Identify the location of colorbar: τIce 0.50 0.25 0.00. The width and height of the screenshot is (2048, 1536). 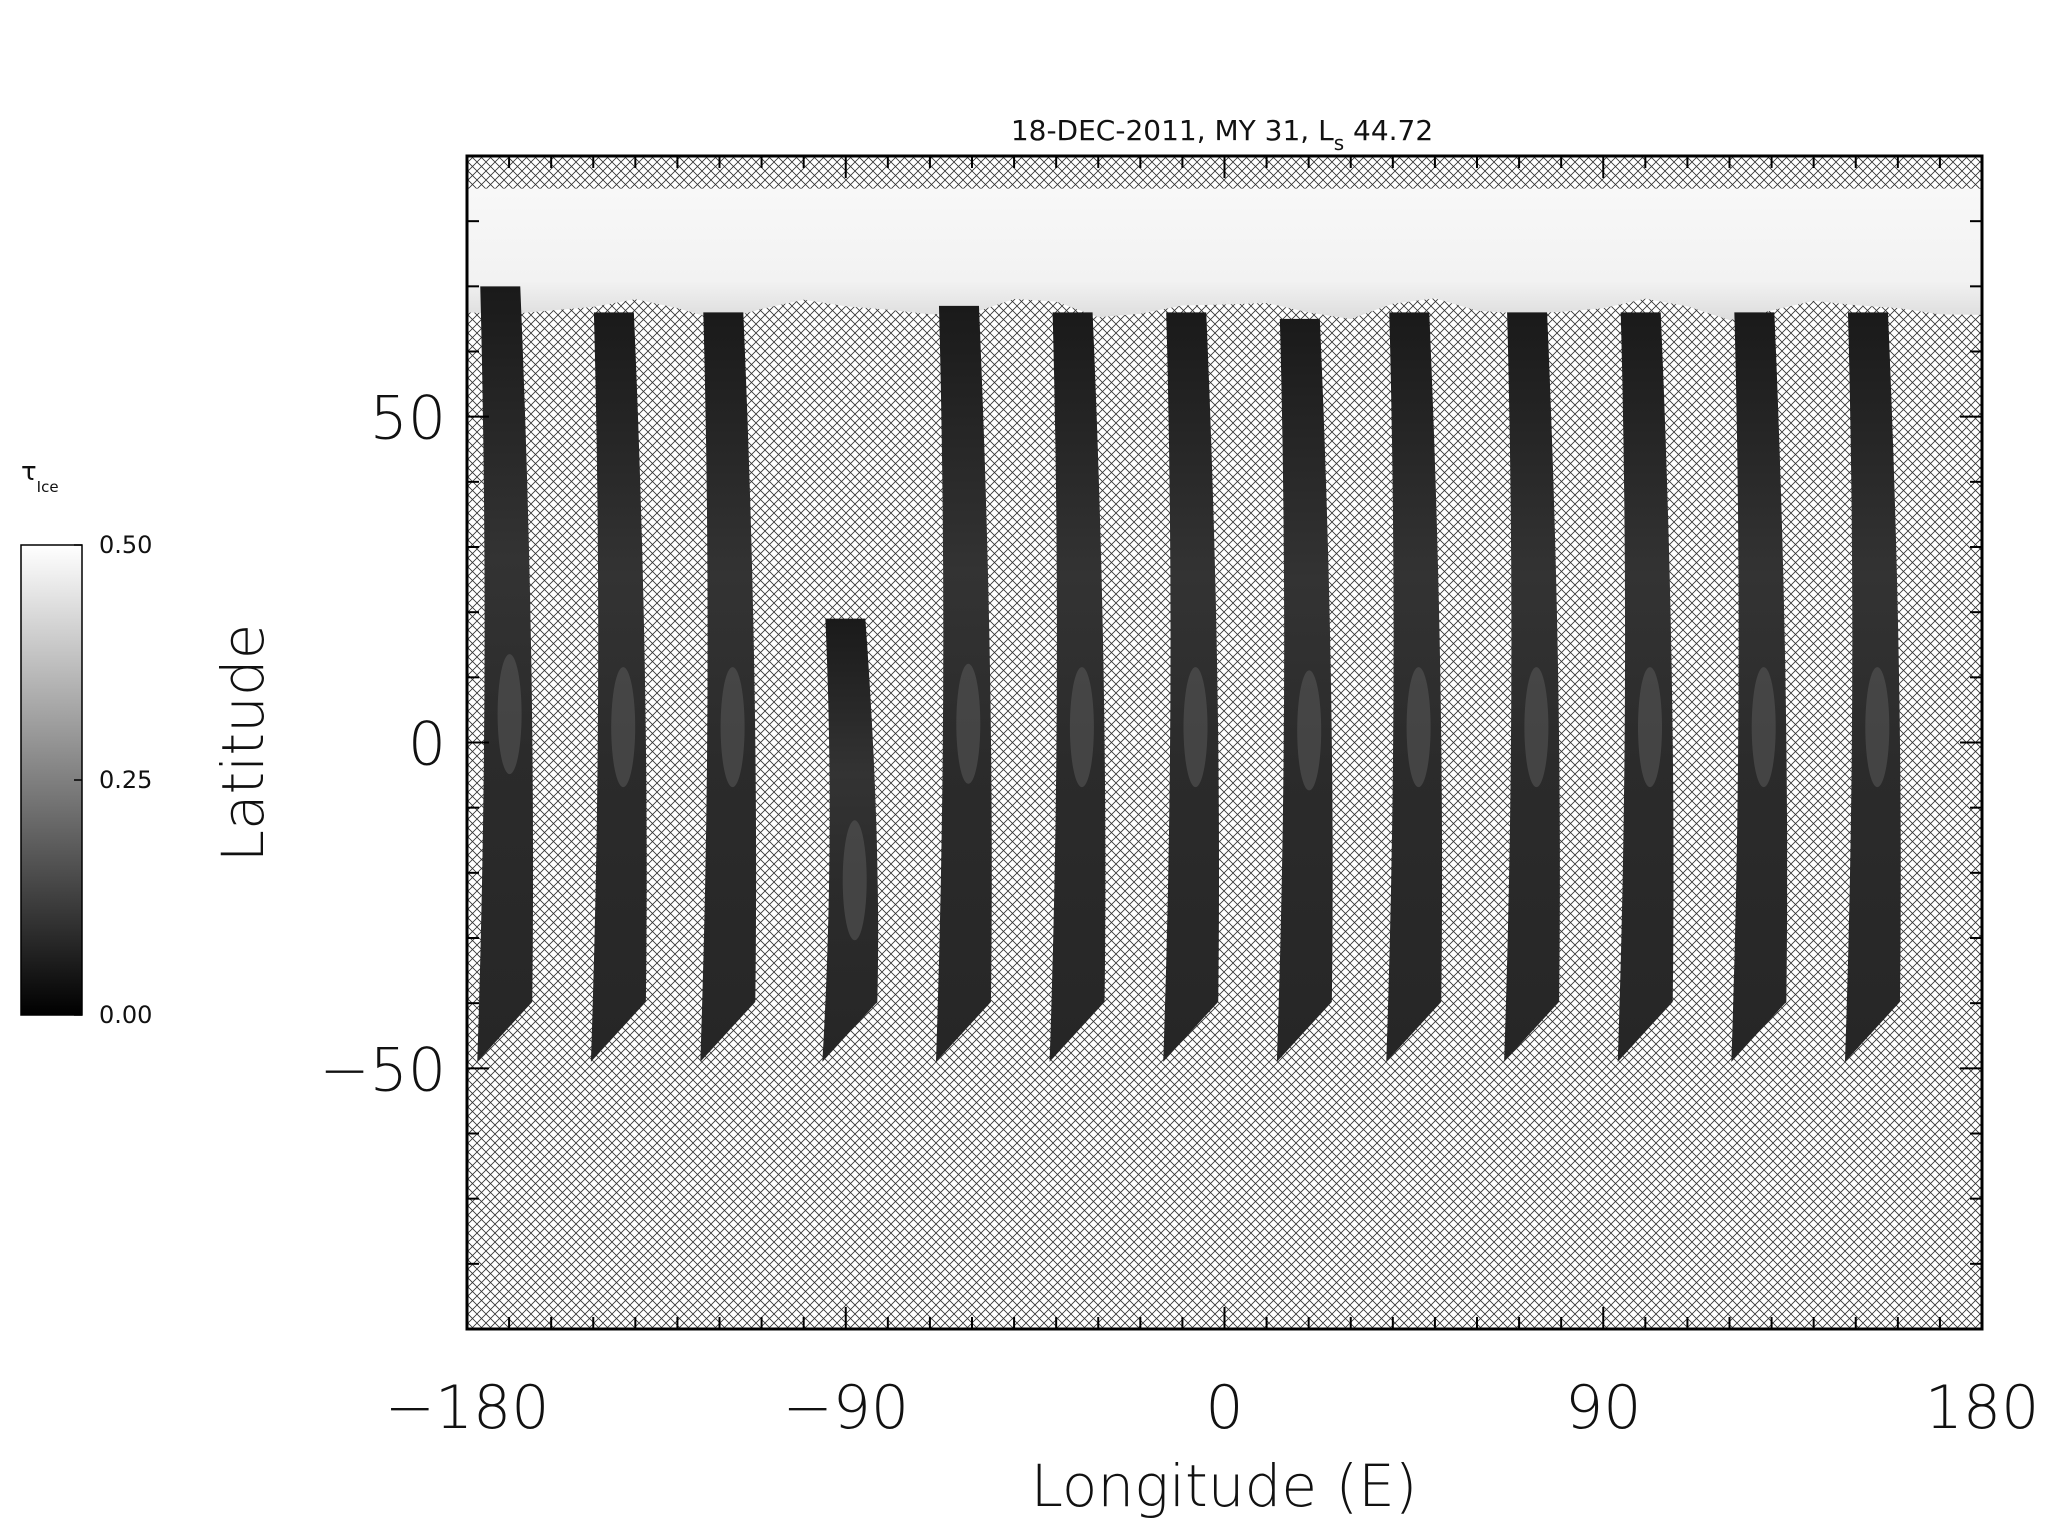
(86, 743).